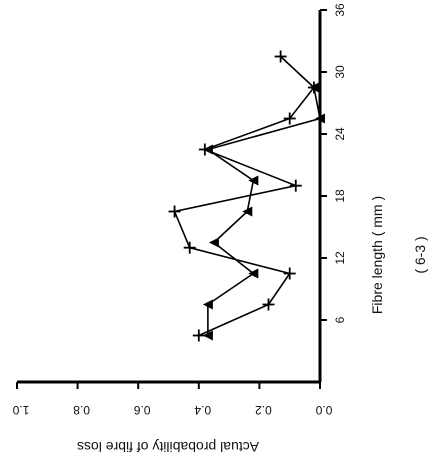 This screenshot has width=437, height=465. What do you see at coordinates (340, 134) in the screenshot?
I see `x-tick-label: 24` at bounding box center [340, 134].